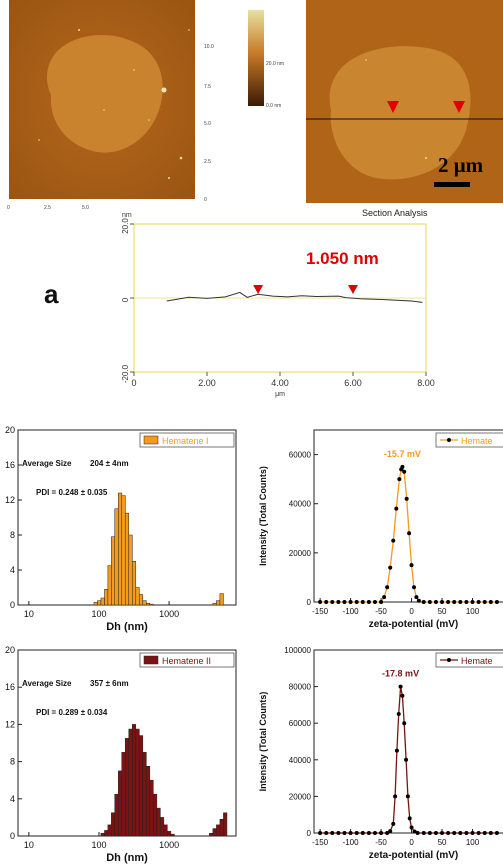 The width and height of the screenshot is (503, 866). What do you see at coordinates (102, 99) in the screenshot?
I see `afm-image-left` at bounding box center [102, 99].